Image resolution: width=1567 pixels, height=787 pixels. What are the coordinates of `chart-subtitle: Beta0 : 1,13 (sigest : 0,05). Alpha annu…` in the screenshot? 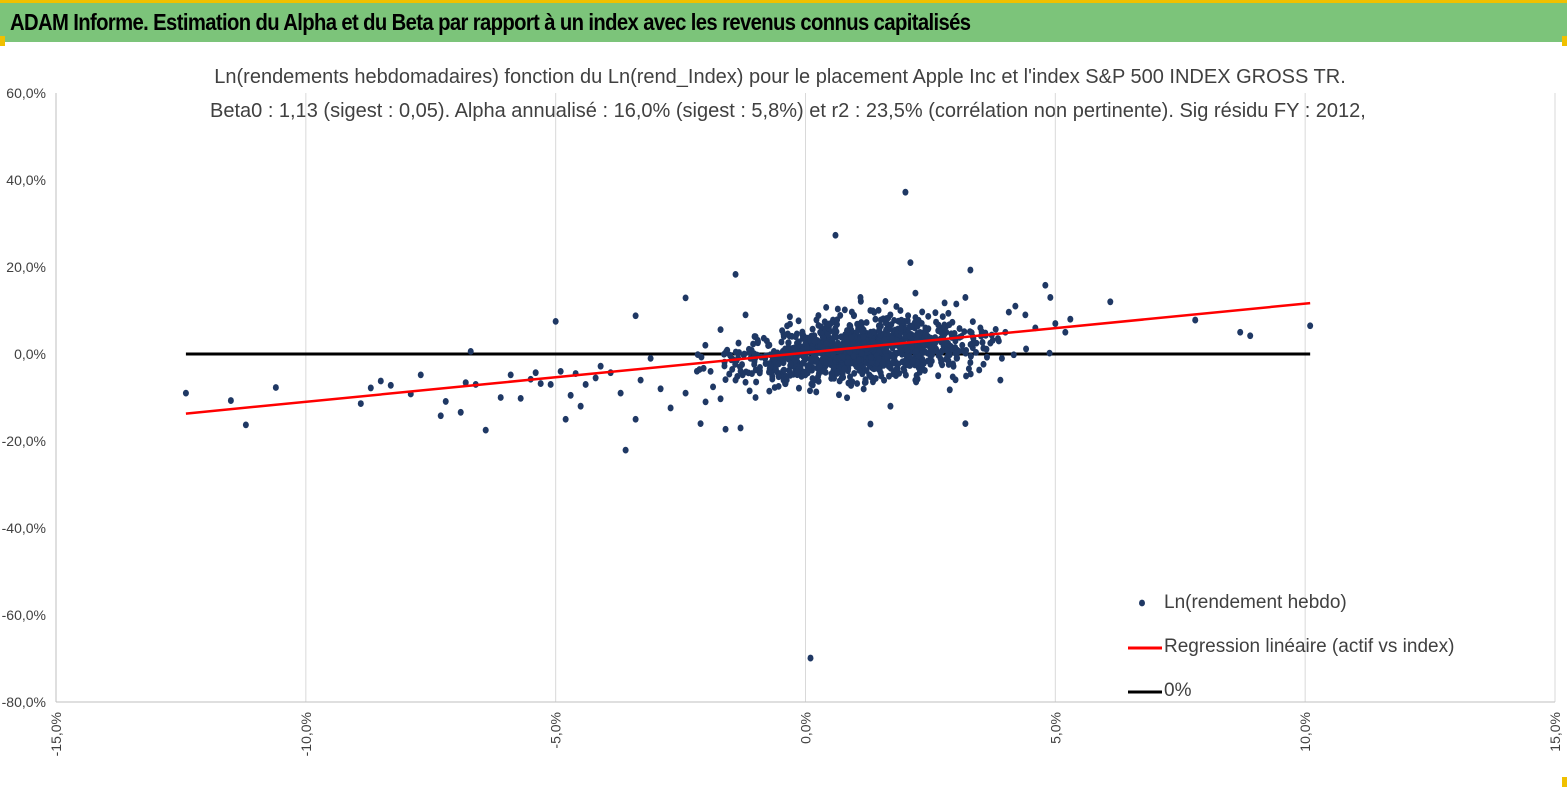 It's located at (788, 111).